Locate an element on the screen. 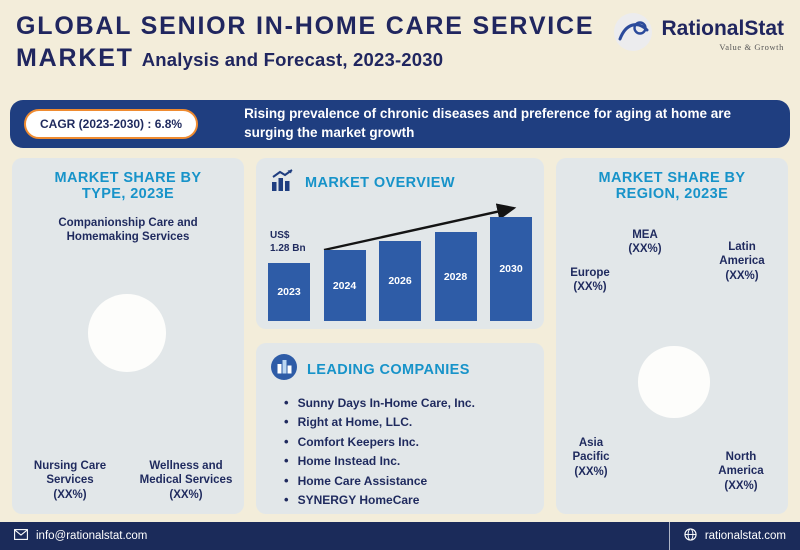  list-item: • Comfort Keepers Inc. is located at coordinates (409, 441).